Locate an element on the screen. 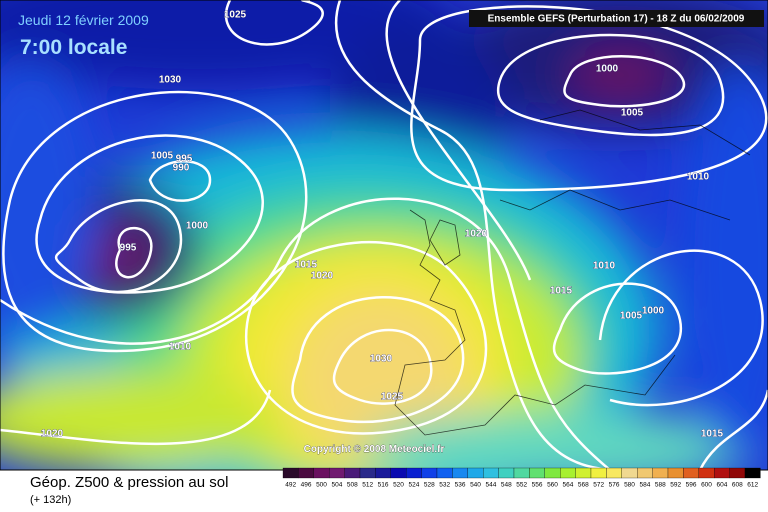 The width and height of the screenshot is (768, 512). date: Jeudi 12 février 2009 is located at coordinates (83, 20).